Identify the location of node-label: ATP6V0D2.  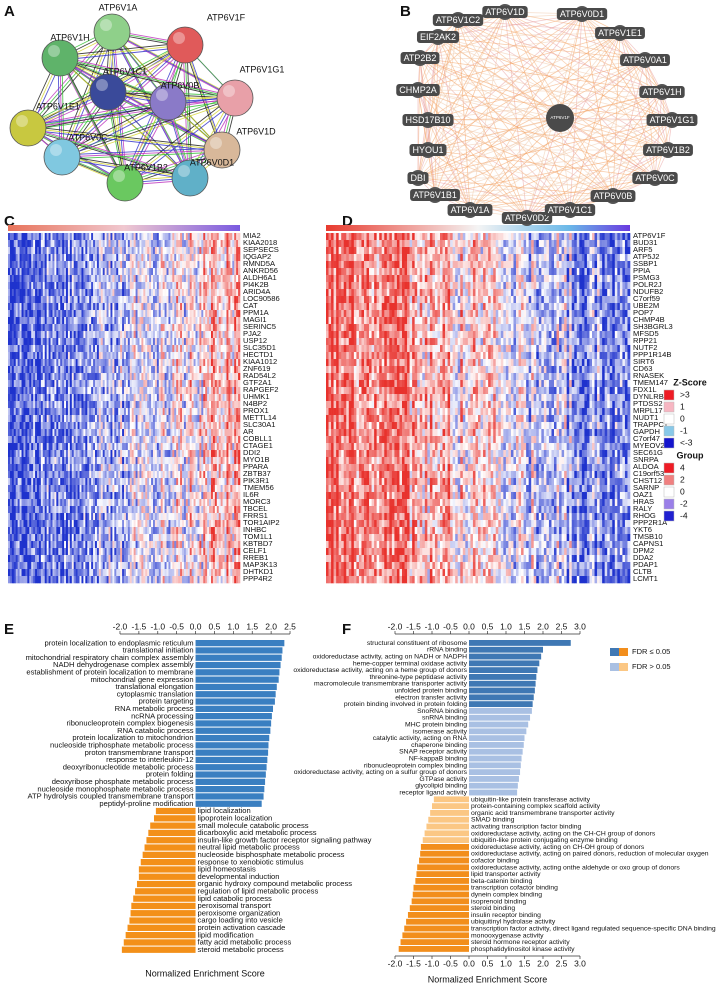
(527, 218).